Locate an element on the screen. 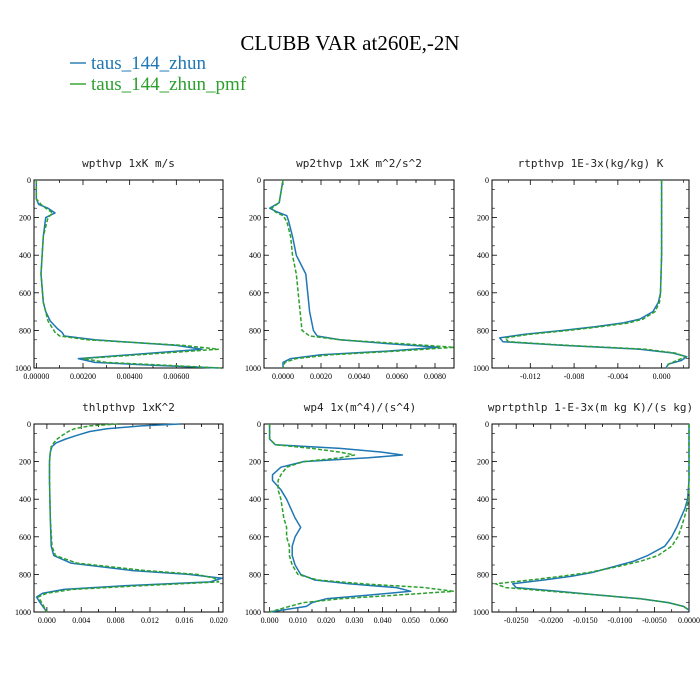  x-tick-label: 0.00400 is located at coordinates (130, 376).